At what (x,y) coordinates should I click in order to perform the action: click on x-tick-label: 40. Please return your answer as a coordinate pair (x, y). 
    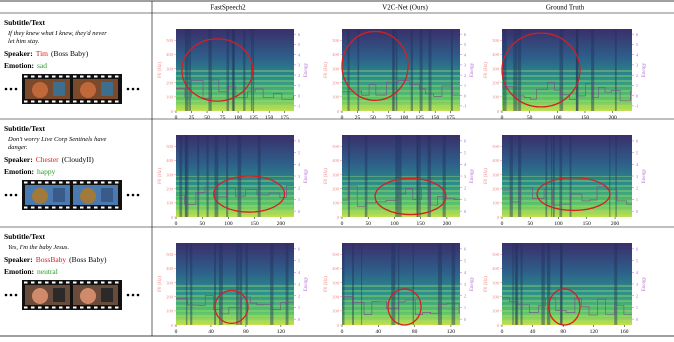
    Looking at the image, I should click on (379, 332).